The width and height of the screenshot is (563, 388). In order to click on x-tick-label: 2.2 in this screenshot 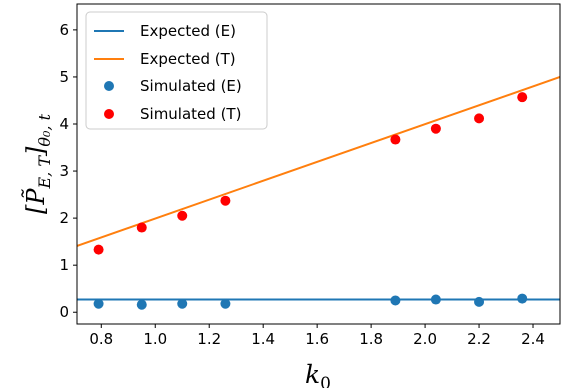, I will do `click(479, 339)`.